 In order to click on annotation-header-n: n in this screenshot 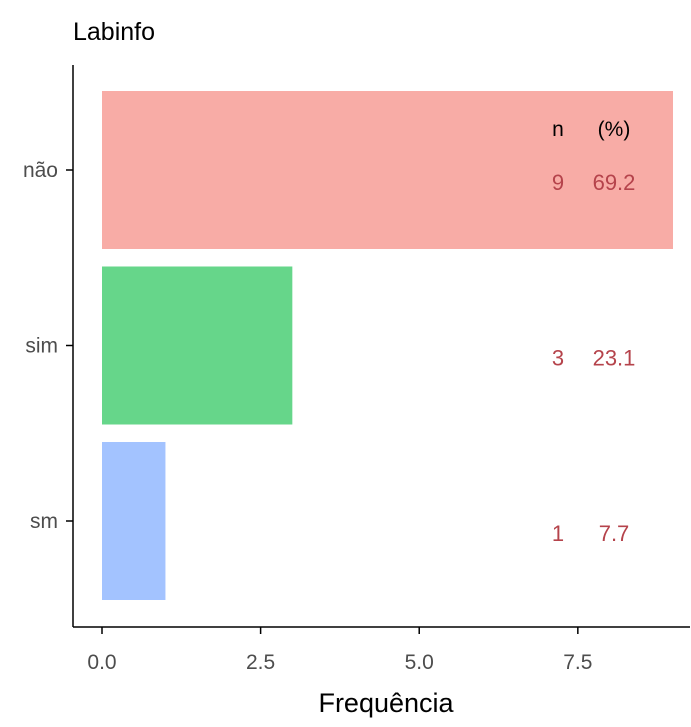, I will do `click(558, 129)`.